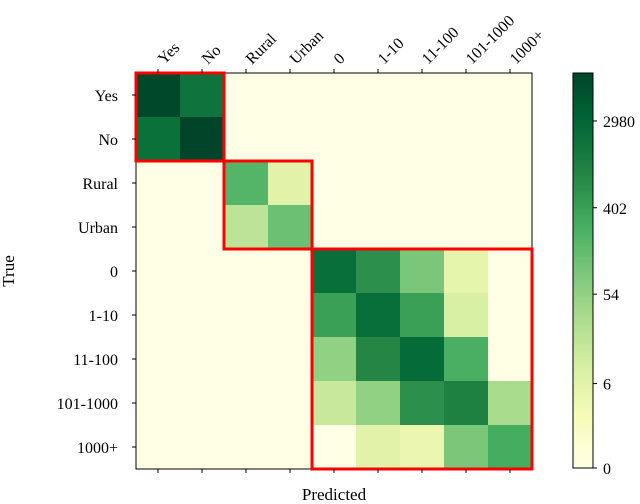 Image resolution: width=640 pixels, height=504 pixels. I want to click on y-tick-label: Yes, so click(106, 96).